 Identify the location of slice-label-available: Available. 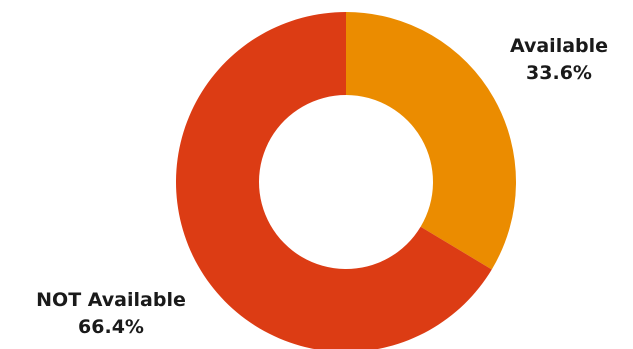
(559, 46).